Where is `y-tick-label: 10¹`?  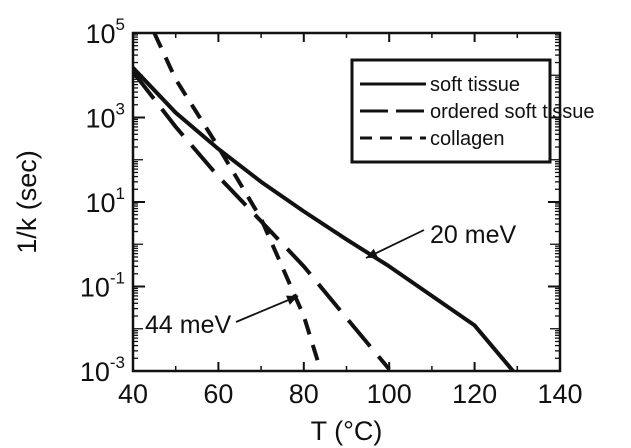 y-tick-label: 10¹ is located at coordinates (105, 201).